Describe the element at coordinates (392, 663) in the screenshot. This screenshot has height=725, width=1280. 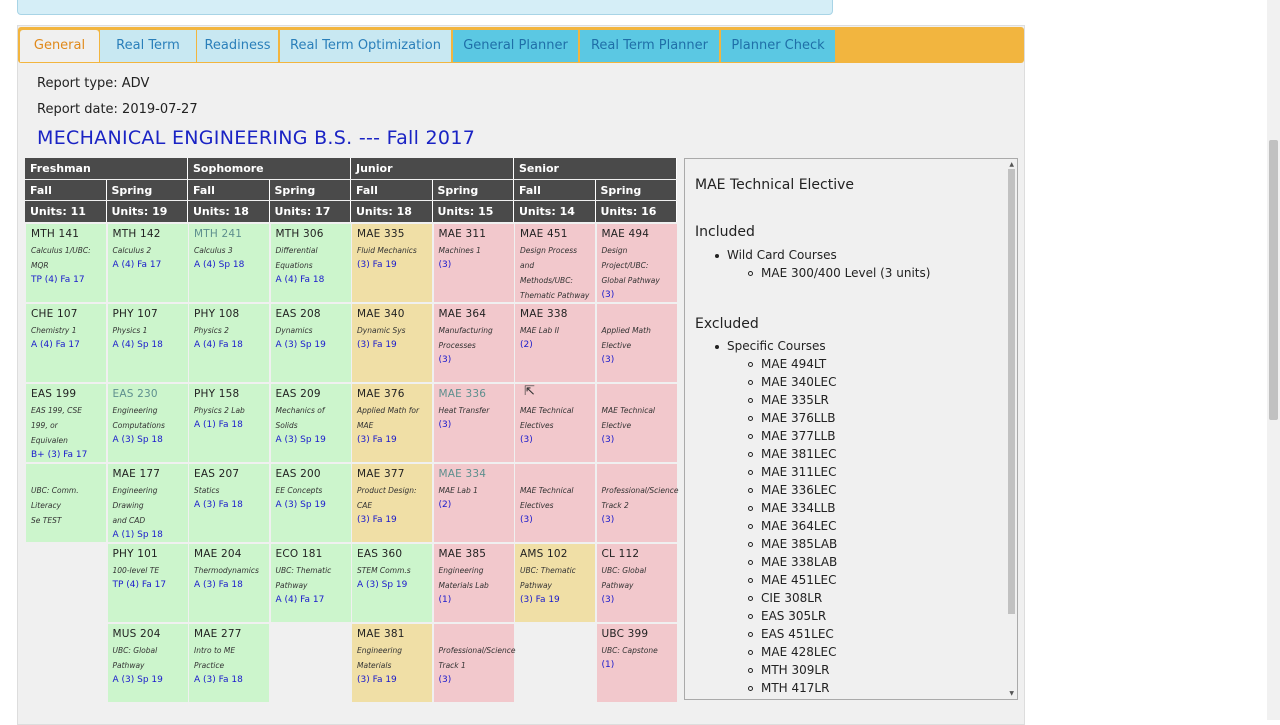
I see `course-cell: MAE 381 Engineering Materials (3) Fa 19` at that location.